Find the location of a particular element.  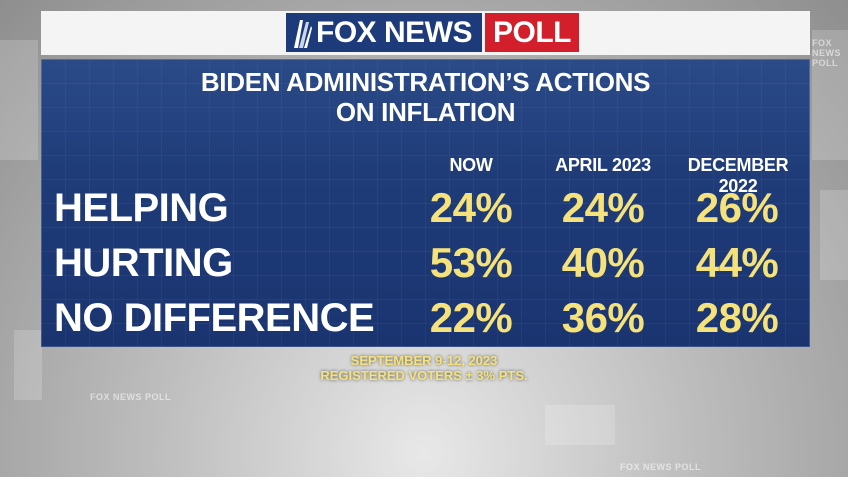

poll-sample-note: REGISTERED VOTERS ± 3% PTS. is located at coordinates (424, 375).